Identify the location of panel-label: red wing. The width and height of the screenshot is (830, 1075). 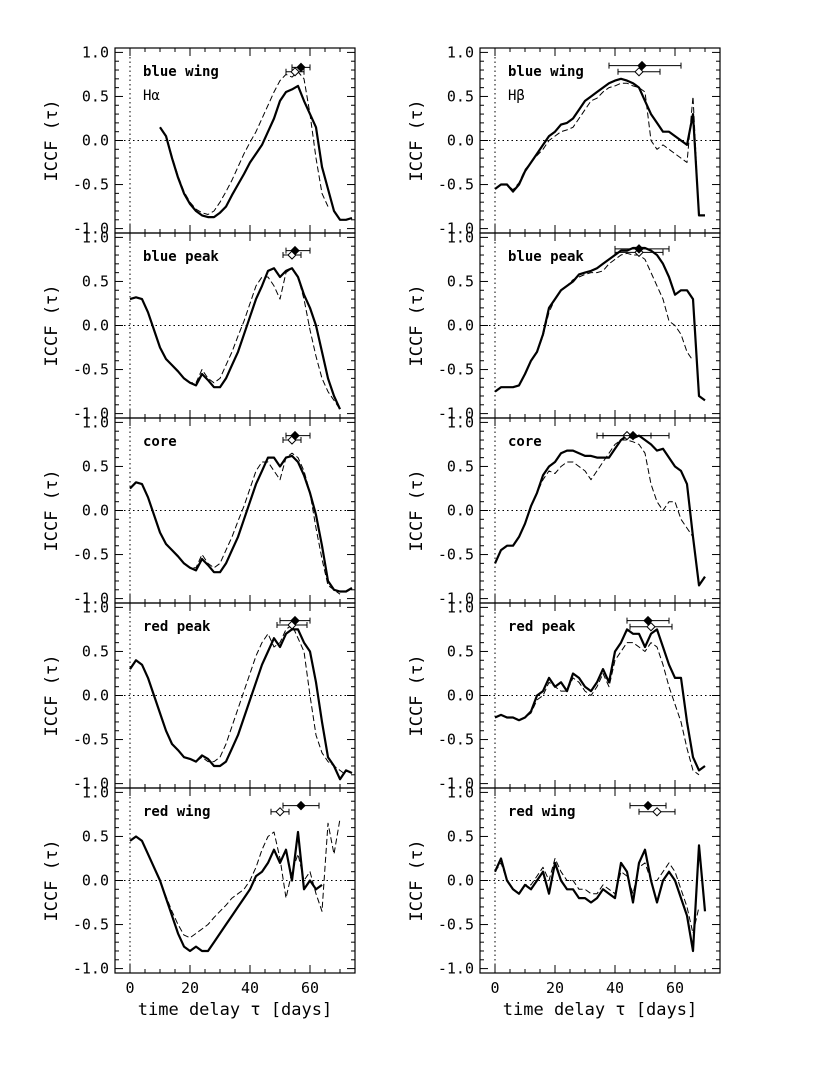
(176, 812).